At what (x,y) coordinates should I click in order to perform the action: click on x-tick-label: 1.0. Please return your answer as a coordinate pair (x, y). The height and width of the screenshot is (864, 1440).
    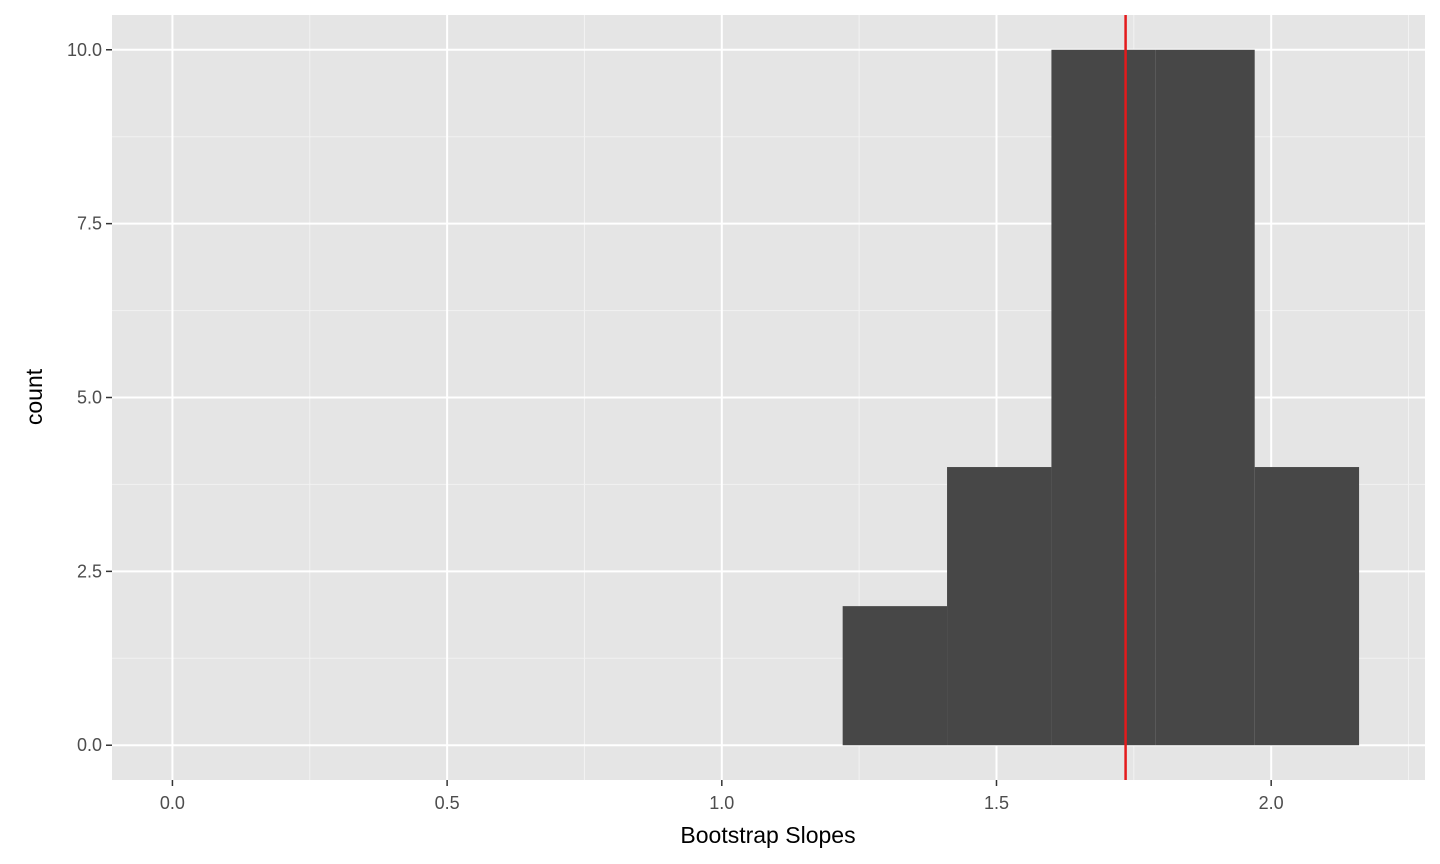
    Looking at the image, I should click on (721, 803).